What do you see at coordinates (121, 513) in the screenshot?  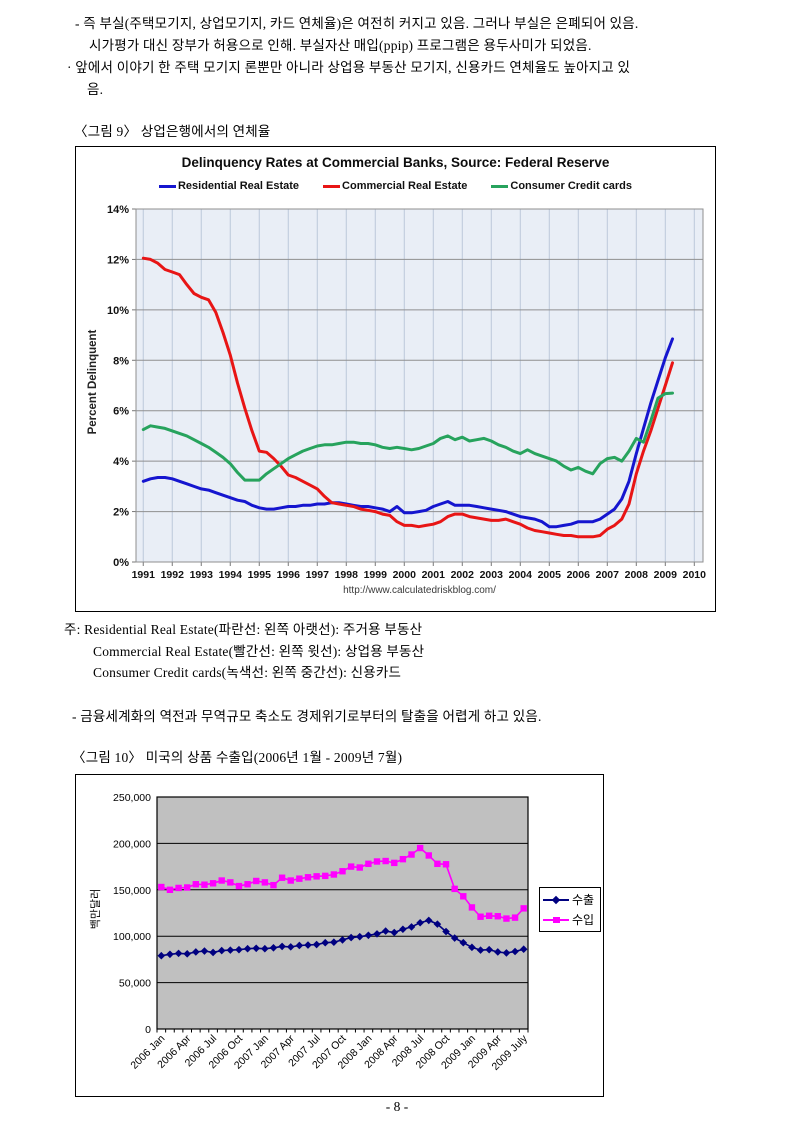 I see `svg-text: 2%` at bounding box center [121, 513].